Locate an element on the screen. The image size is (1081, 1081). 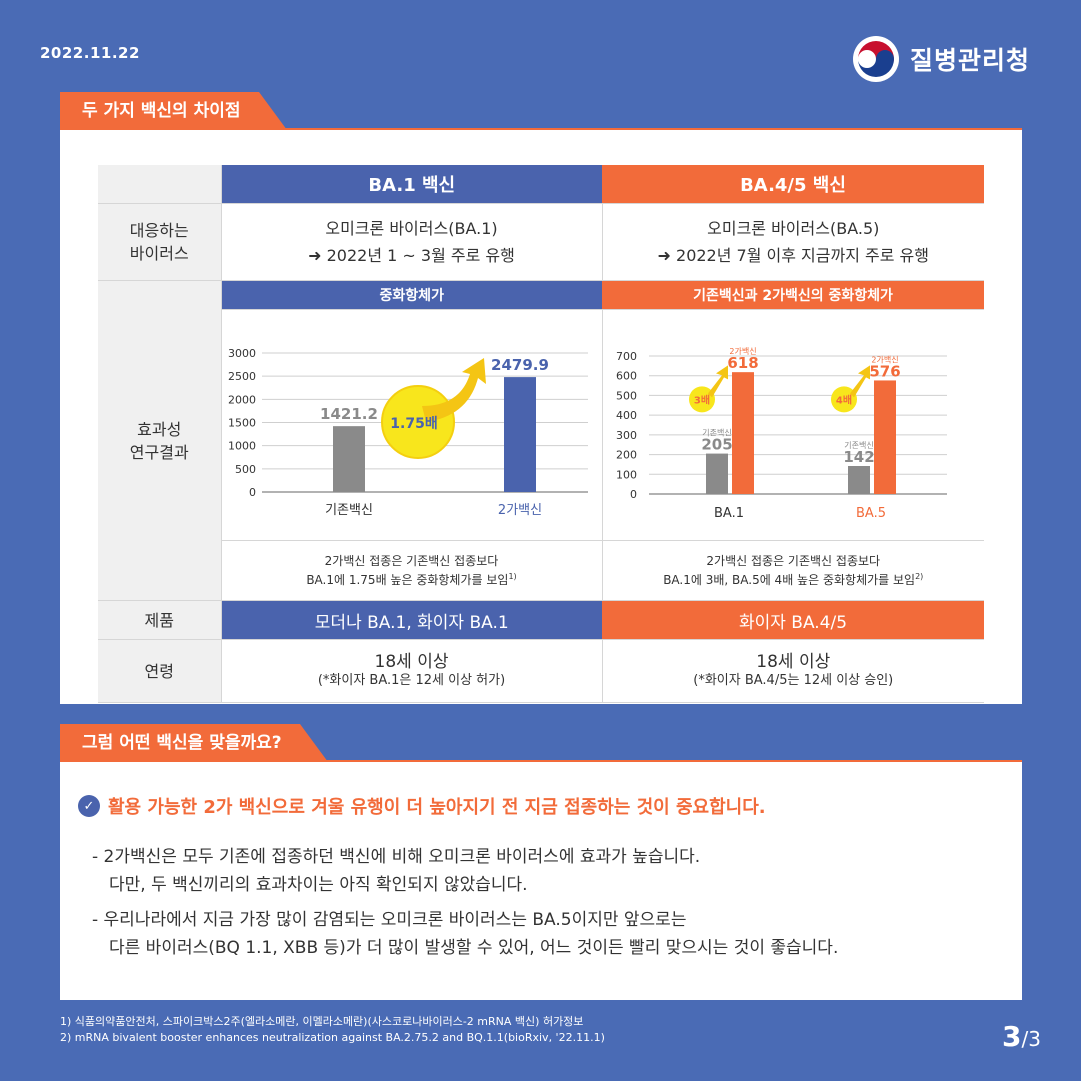
y-tick-label: 3000 is located at coordinates (242, 353).